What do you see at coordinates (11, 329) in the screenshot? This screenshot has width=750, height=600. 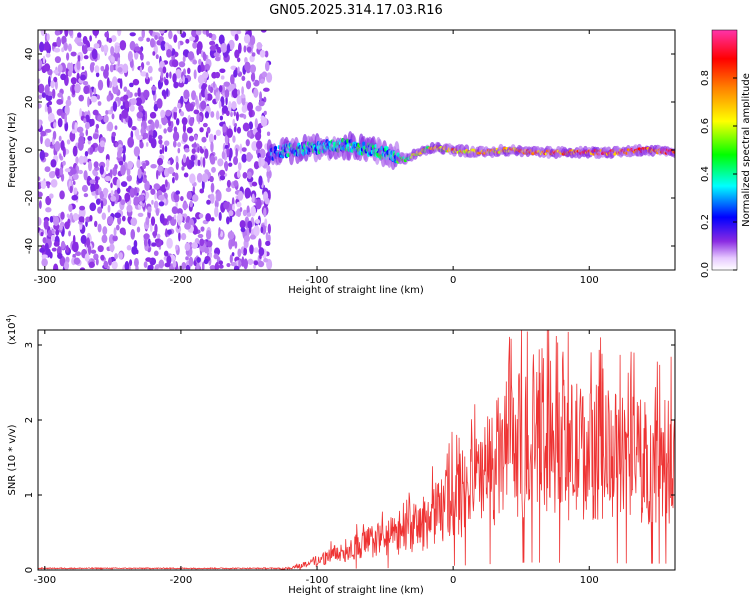 I see `snr-y-multiplier: (x104)` at bounding box center [11, 329].